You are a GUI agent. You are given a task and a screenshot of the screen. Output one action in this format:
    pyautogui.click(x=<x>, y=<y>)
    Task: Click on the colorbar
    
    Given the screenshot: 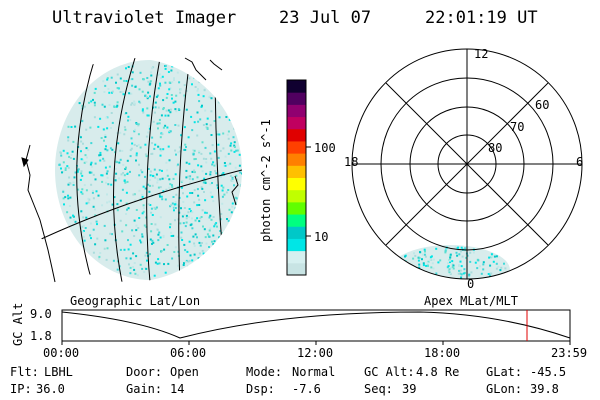 What is the action you would take?
    pyautogui.click(x=298, y=177)
    